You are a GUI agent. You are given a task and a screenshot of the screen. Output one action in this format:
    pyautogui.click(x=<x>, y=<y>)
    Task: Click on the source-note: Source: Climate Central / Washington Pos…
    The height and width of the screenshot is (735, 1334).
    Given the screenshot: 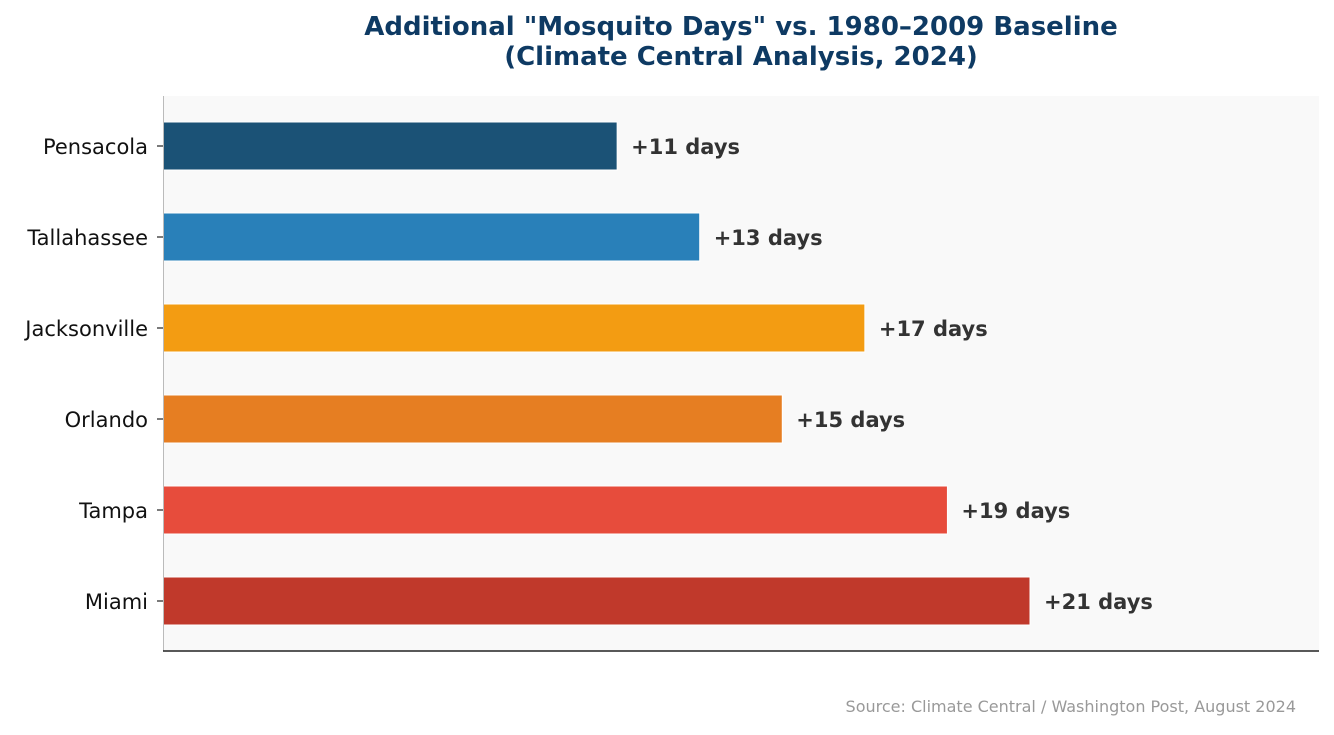 What is the action you would take?
    pyautogui.click(x=1071, y=706)
    